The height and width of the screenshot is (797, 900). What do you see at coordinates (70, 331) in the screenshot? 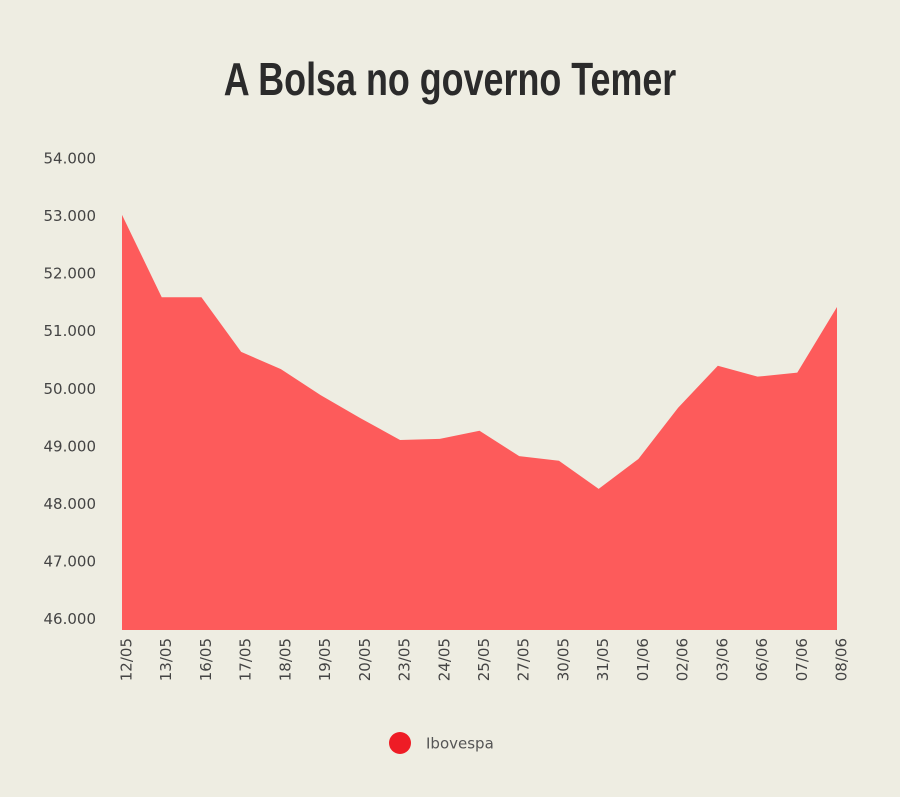
I see `y-tick-label: 51.000` at bounding box center [70, 331].